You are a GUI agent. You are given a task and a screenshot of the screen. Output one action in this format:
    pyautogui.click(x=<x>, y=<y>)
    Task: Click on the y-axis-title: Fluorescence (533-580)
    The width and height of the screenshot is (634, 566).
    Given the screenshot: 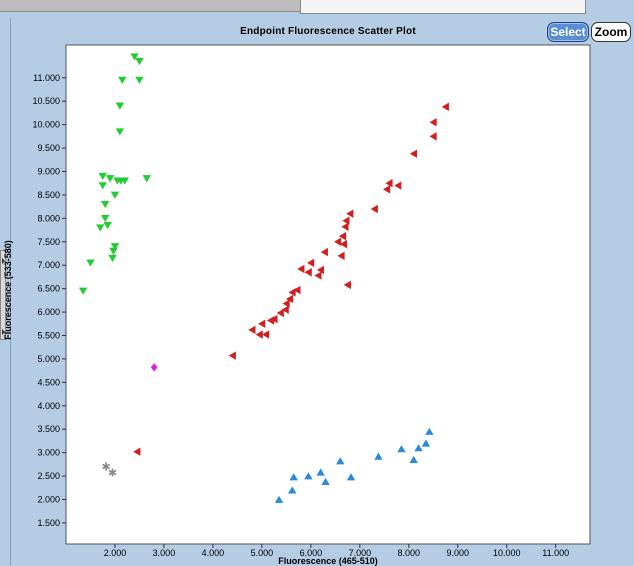 What is the action you would take?
    pyautogui.click(x=8, y=290)
    